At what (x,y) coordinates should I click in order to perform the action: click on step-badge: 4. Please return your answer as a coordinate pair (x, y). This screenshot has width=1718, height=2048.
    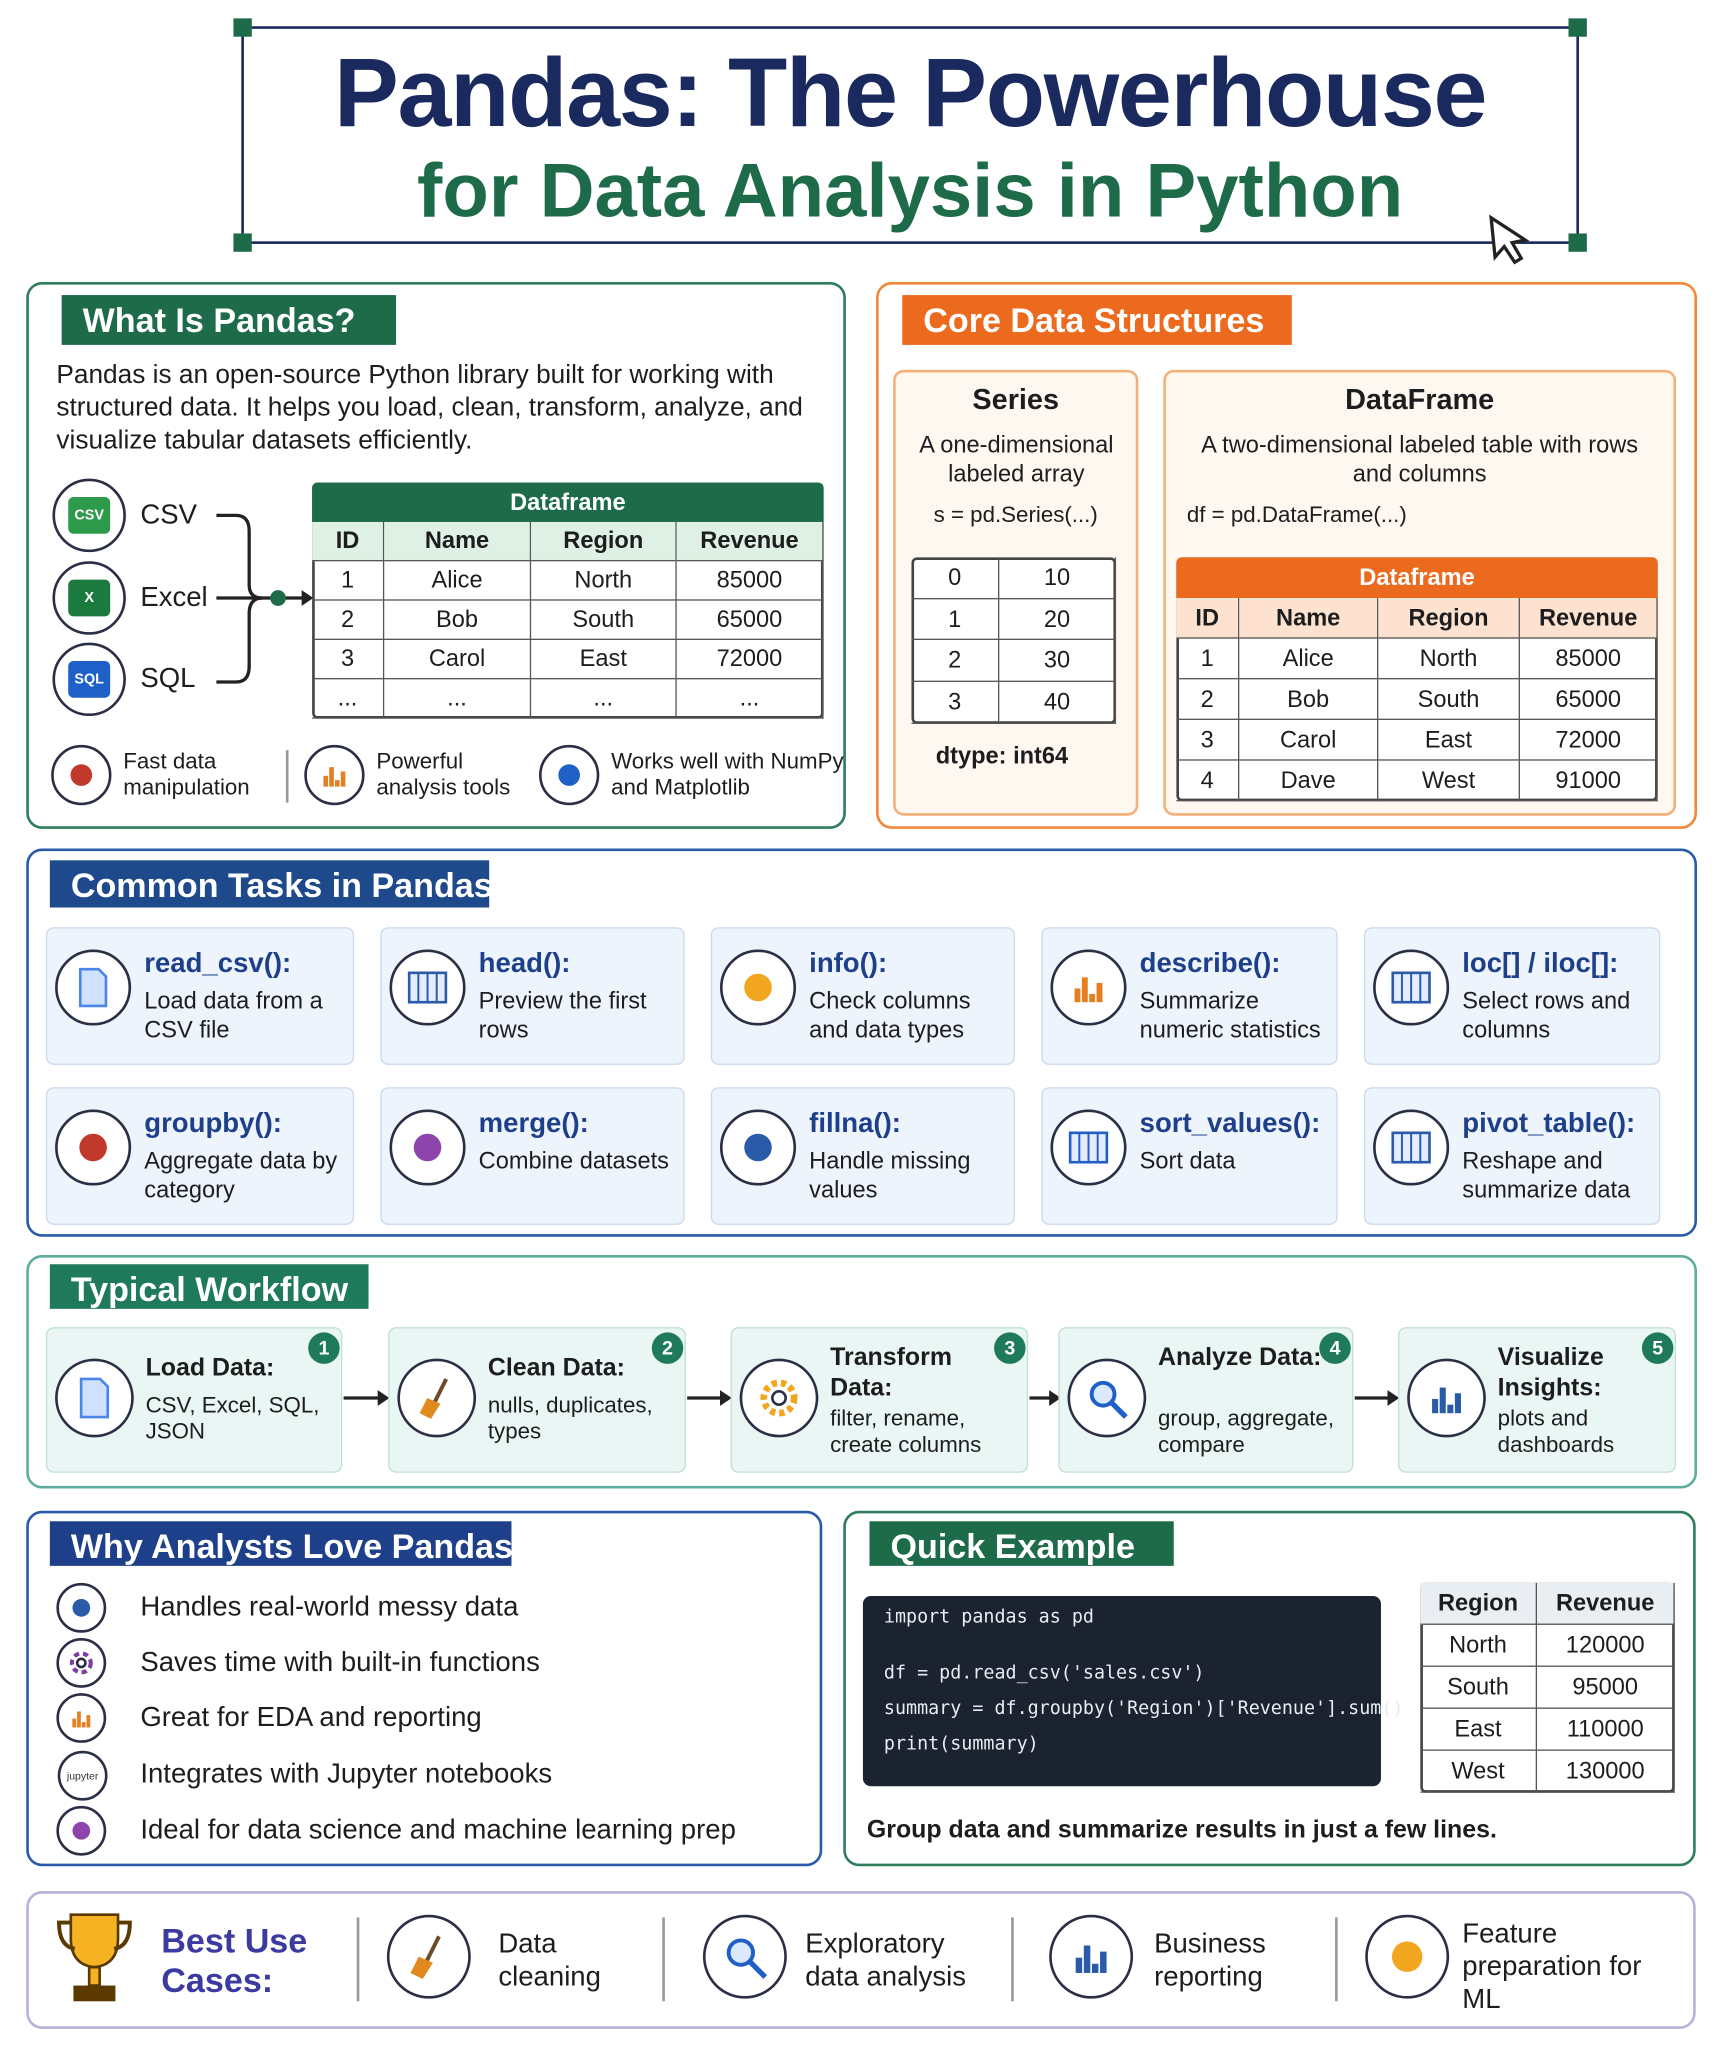
    Looking at the image, I should click on (1335, 1348).